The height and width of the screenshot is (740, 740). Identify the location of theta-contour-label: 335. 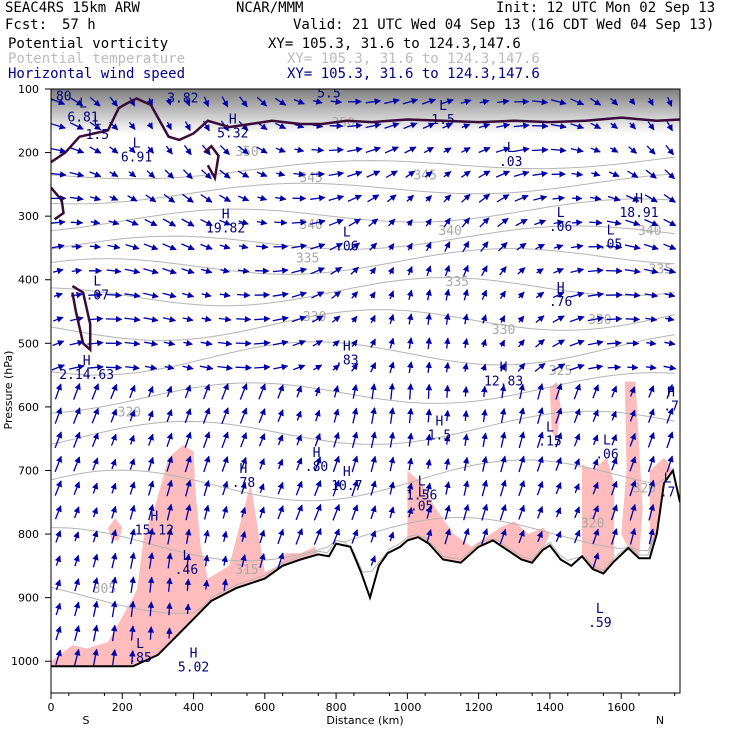
(307, 259).